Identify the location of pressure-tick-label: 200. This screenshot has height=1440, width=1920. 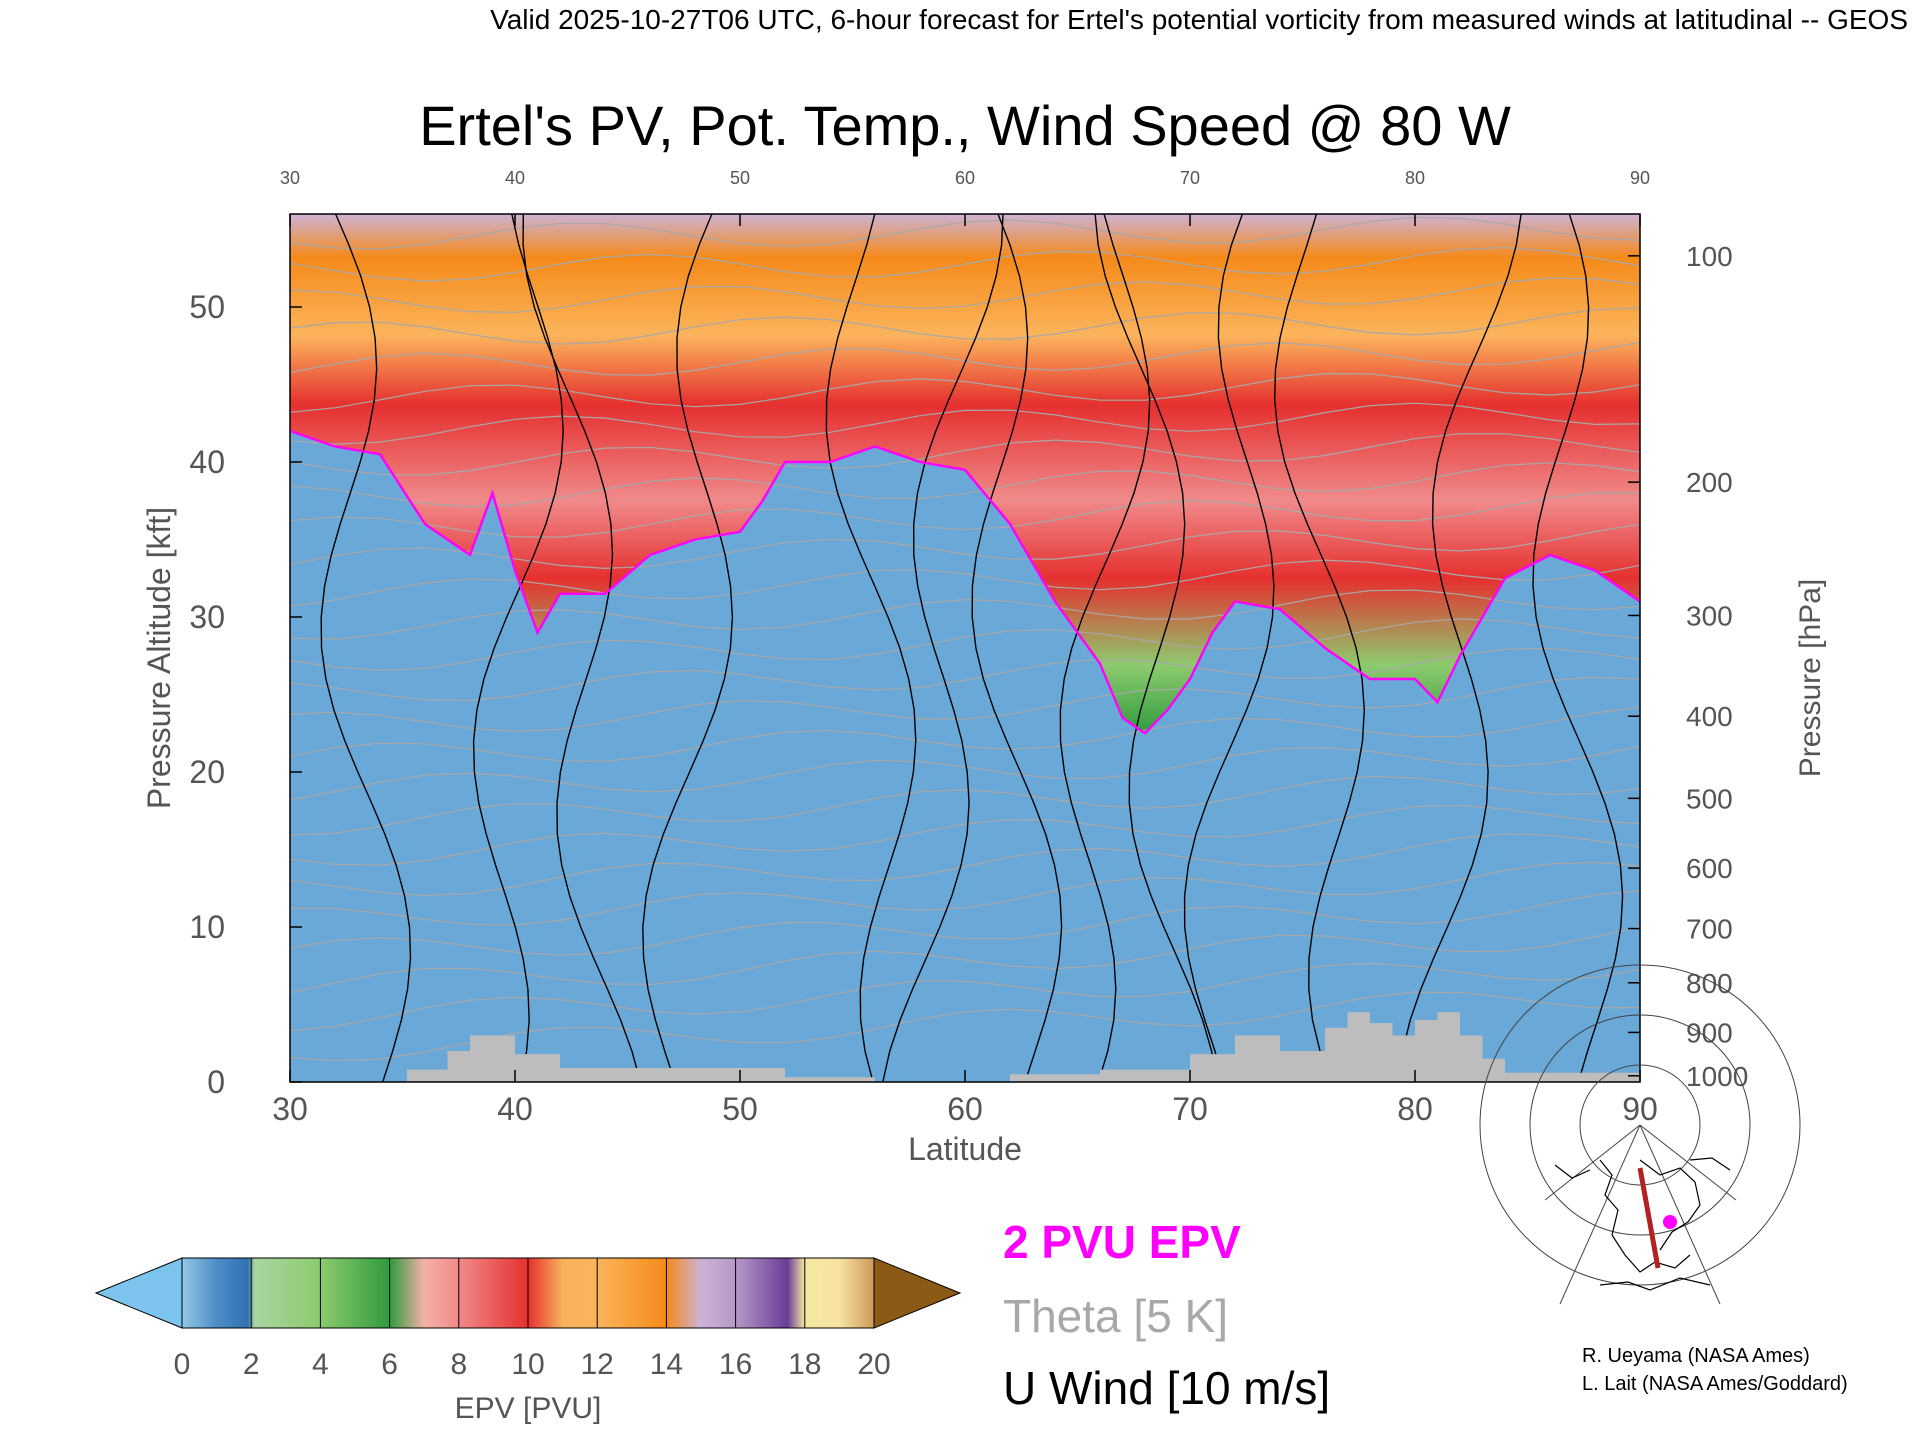
(1709, 482).